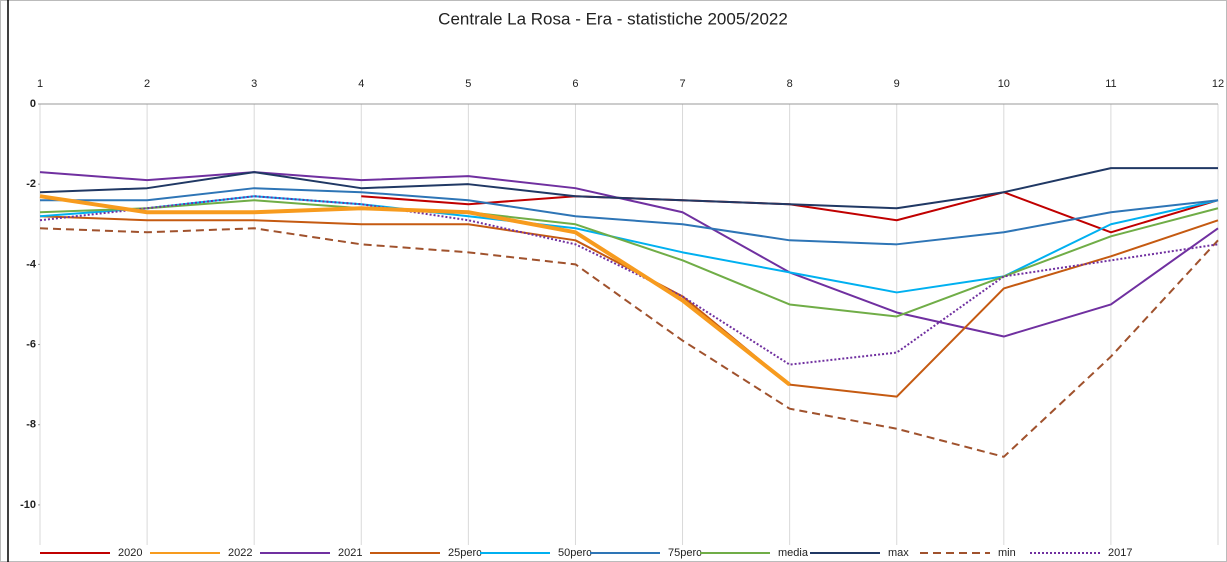 The width and height of the screenshot is (1227, 562). I want to click on y-tick-label: -4, so click(31, 264).